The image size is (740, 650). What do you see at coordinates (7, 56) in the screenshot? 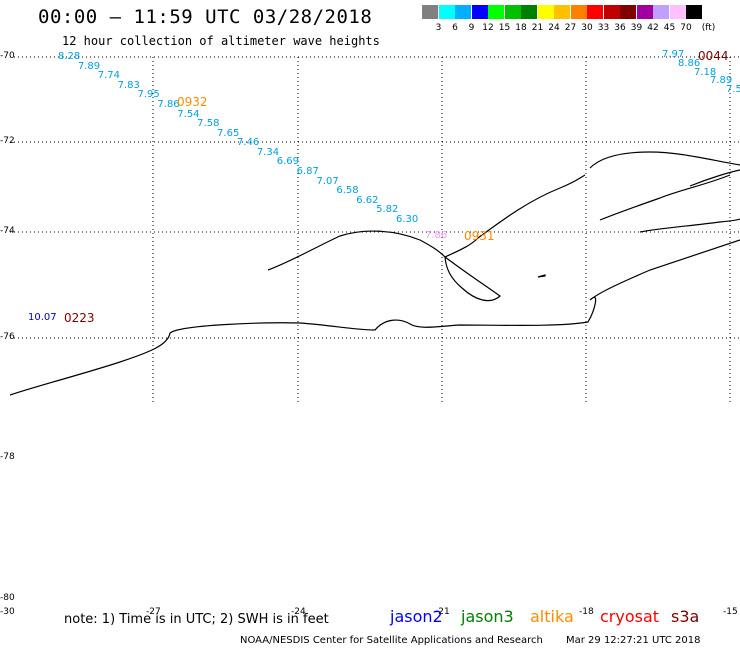
I see `lat-label: -70` at bounding box center [7, 56].